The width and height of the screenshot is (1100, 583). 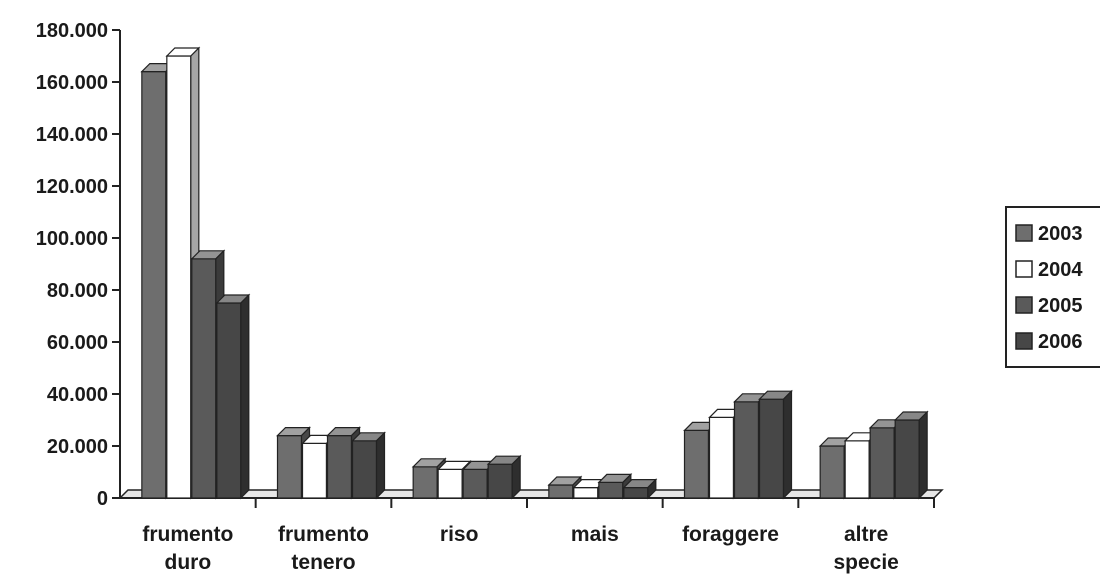 I want to click on legend-swatch-2004, so click(x=1024, y=269).